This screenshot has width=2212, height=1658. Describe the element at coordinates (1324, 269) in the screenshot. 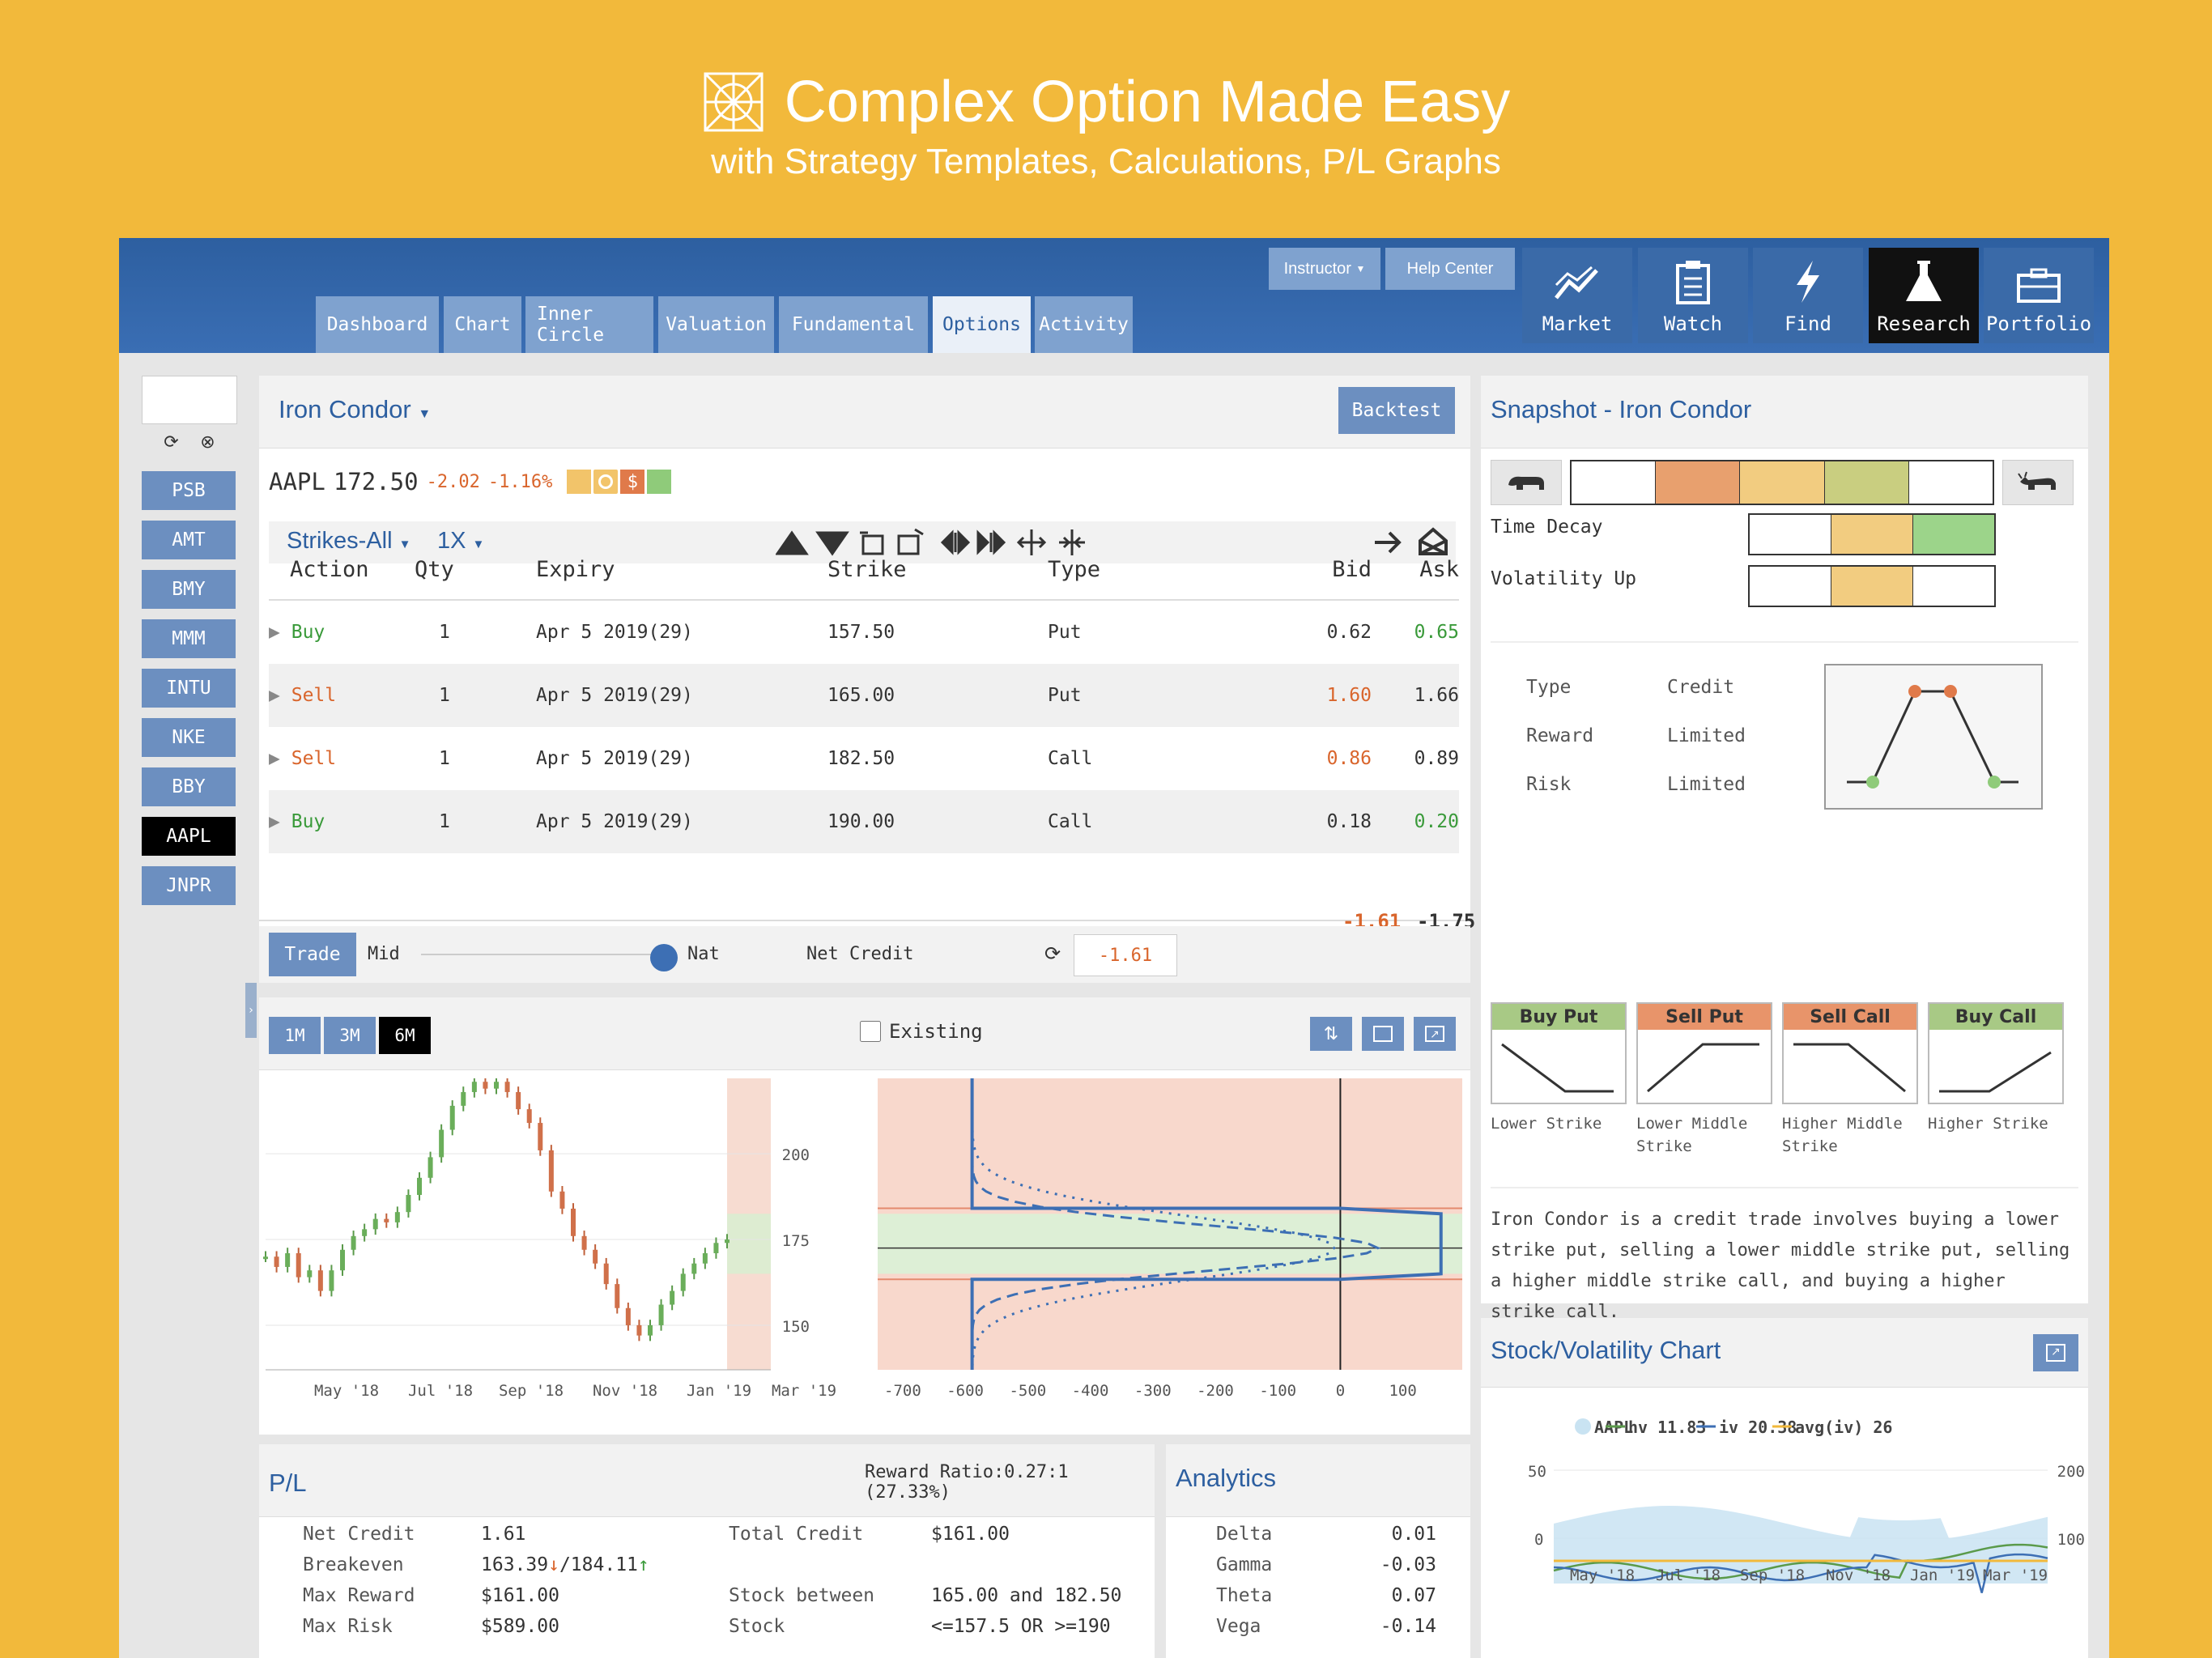

I see `instructor-dropdown: Instructor ▼` at that location.